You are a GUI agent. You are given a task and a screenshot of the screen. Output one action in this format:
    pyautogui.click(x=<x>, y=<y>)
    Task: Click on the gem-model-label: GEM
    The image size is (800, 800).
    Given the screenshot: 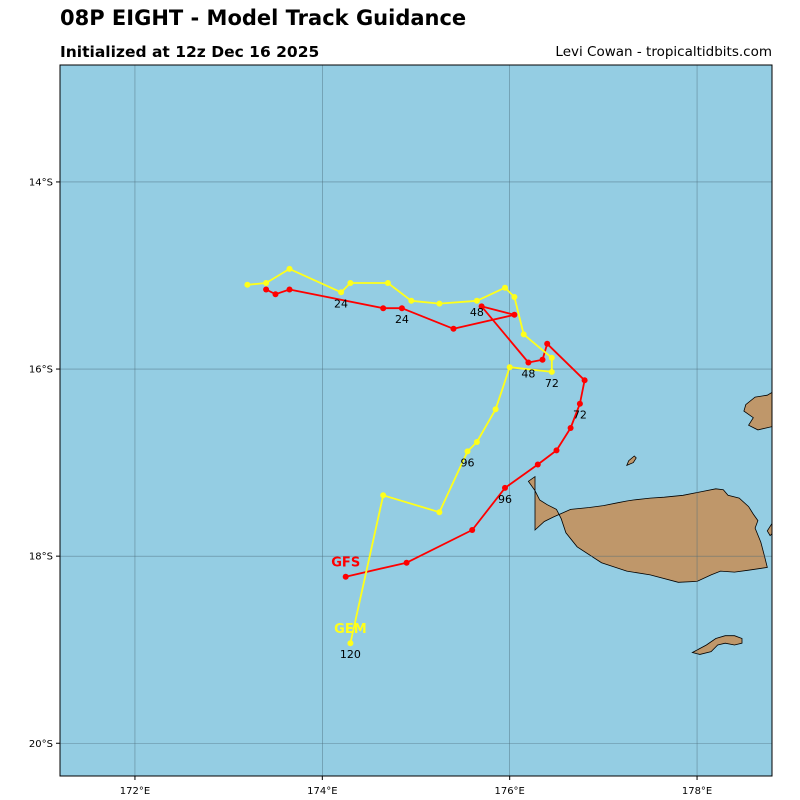 What is the action you would take?
    pyautogui.click(x=350, y=629)
    